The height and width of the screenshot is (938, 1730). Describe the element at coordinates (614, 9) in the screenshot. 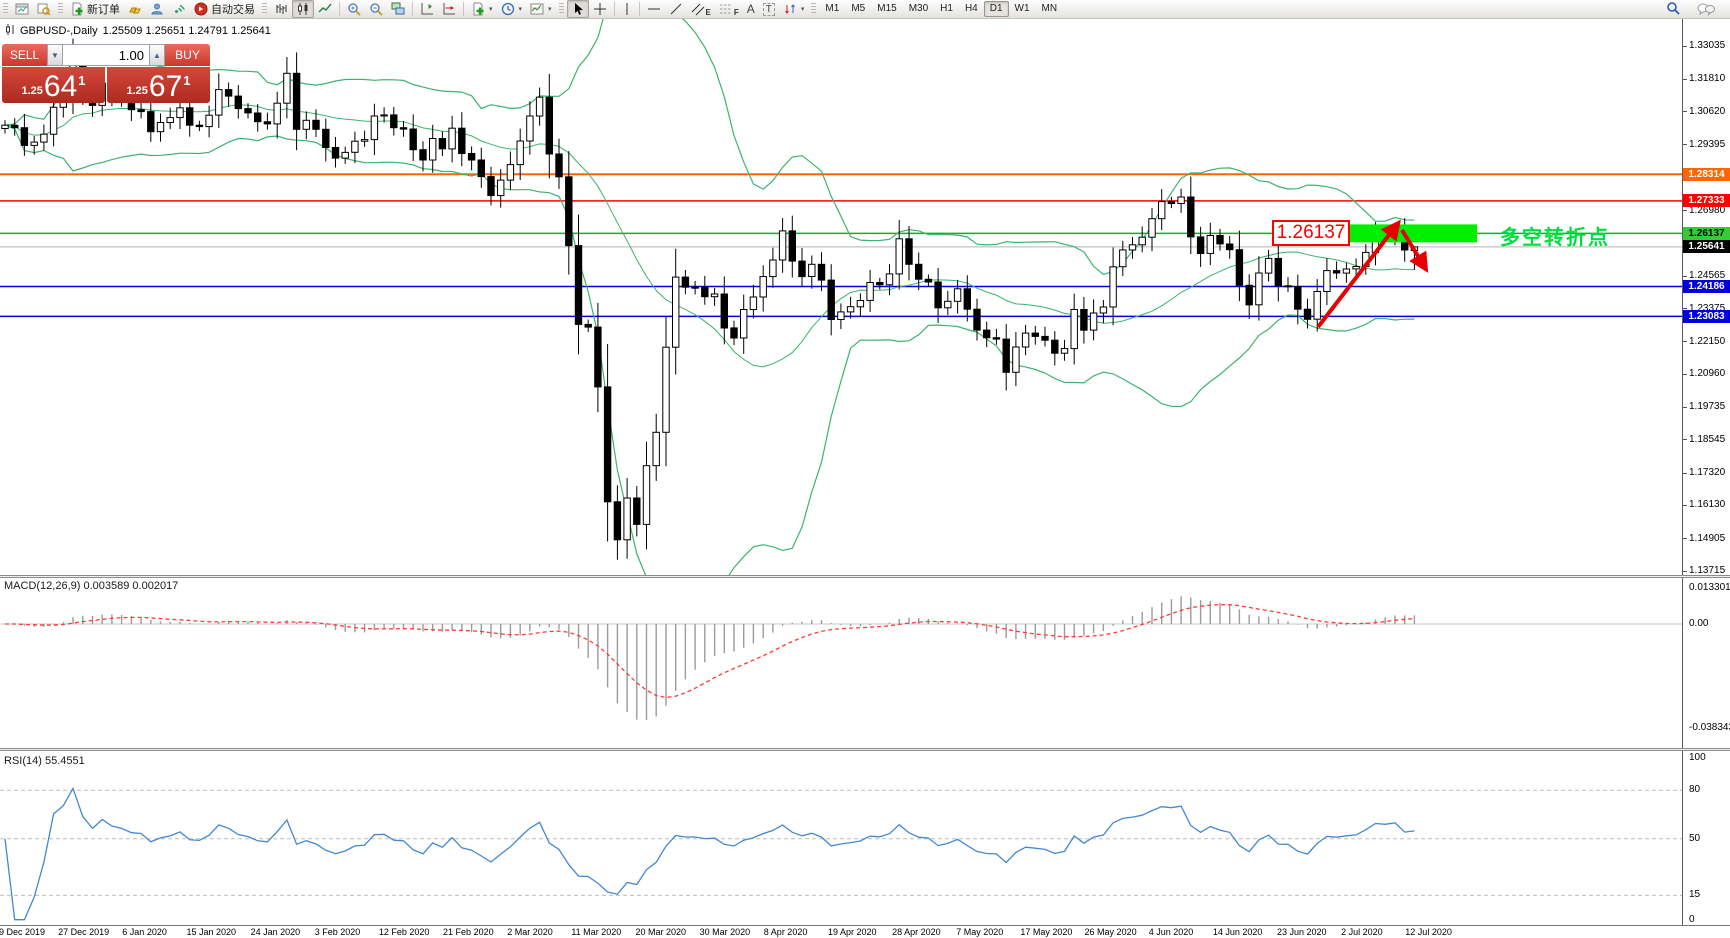

I see `toolbar-separator` at that location.